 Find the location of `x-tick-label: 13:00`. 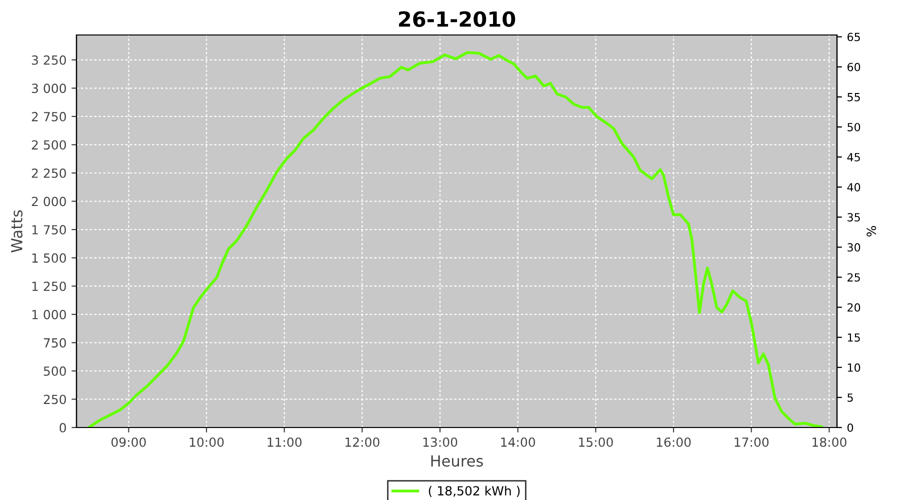

x-tick-label: 13:00 is located at coordinates (440, 442).